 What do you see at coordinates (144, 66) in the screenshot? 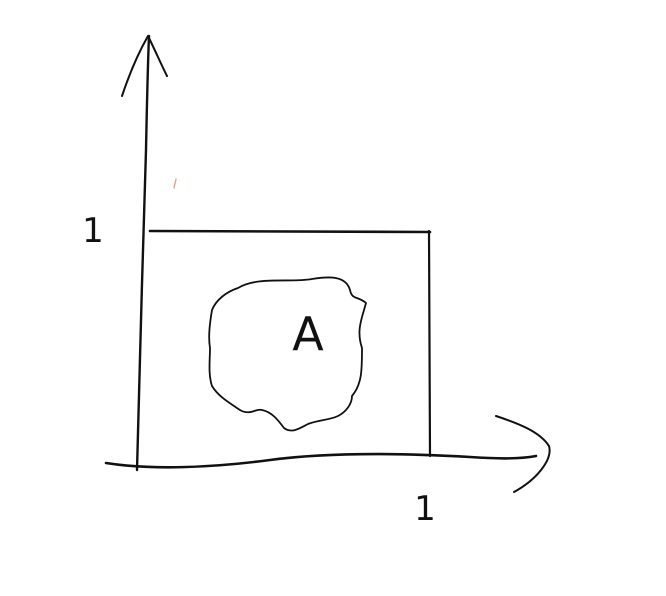
I see `y-axis-arrowhead` at bounding box center [144, 66].